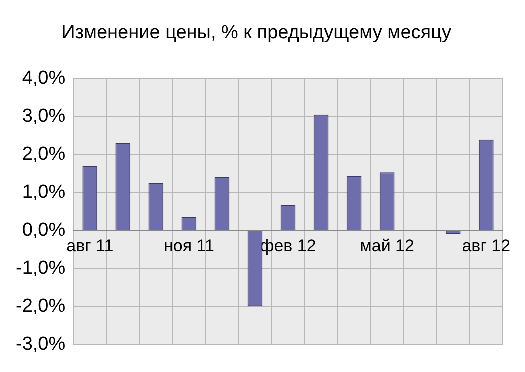 This screenshot has width=525, height=372. Describe the element at coordinates (189, 246) in the screenshot. I see `x-tick-label: ноя 11` at that location.